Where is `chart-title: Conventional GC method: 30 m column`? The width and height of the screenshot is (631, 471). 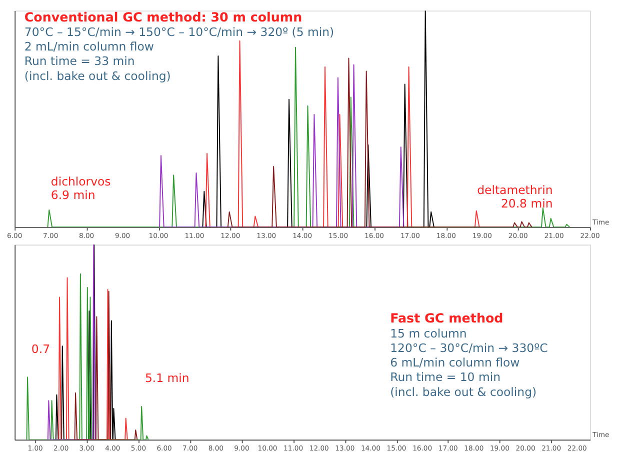 chart-title: Conventional GC method: 30 m column is located at coordinates (163, 16).